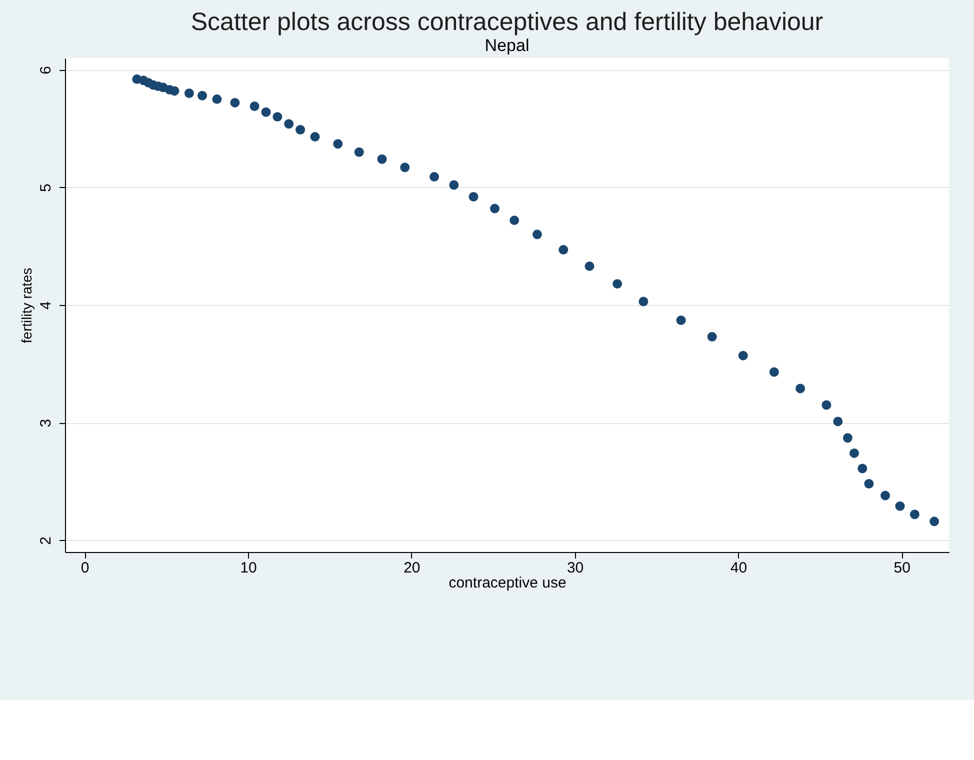 Image resolution: width=974 pixels, height=760 pixels. I want to click on y-axis-title: fertility rates, so click(26, 306).